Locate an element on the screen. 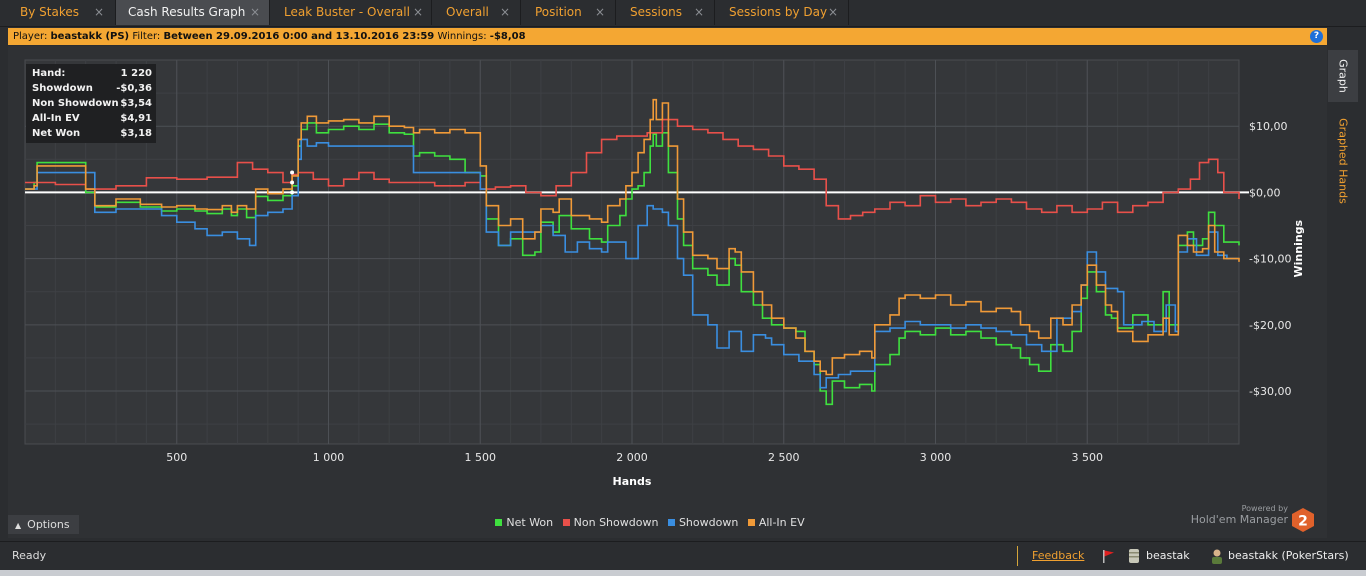 The image size is (1366, 576). sidebar-tab-graph: Graph is located at coordinates (1343, 76).